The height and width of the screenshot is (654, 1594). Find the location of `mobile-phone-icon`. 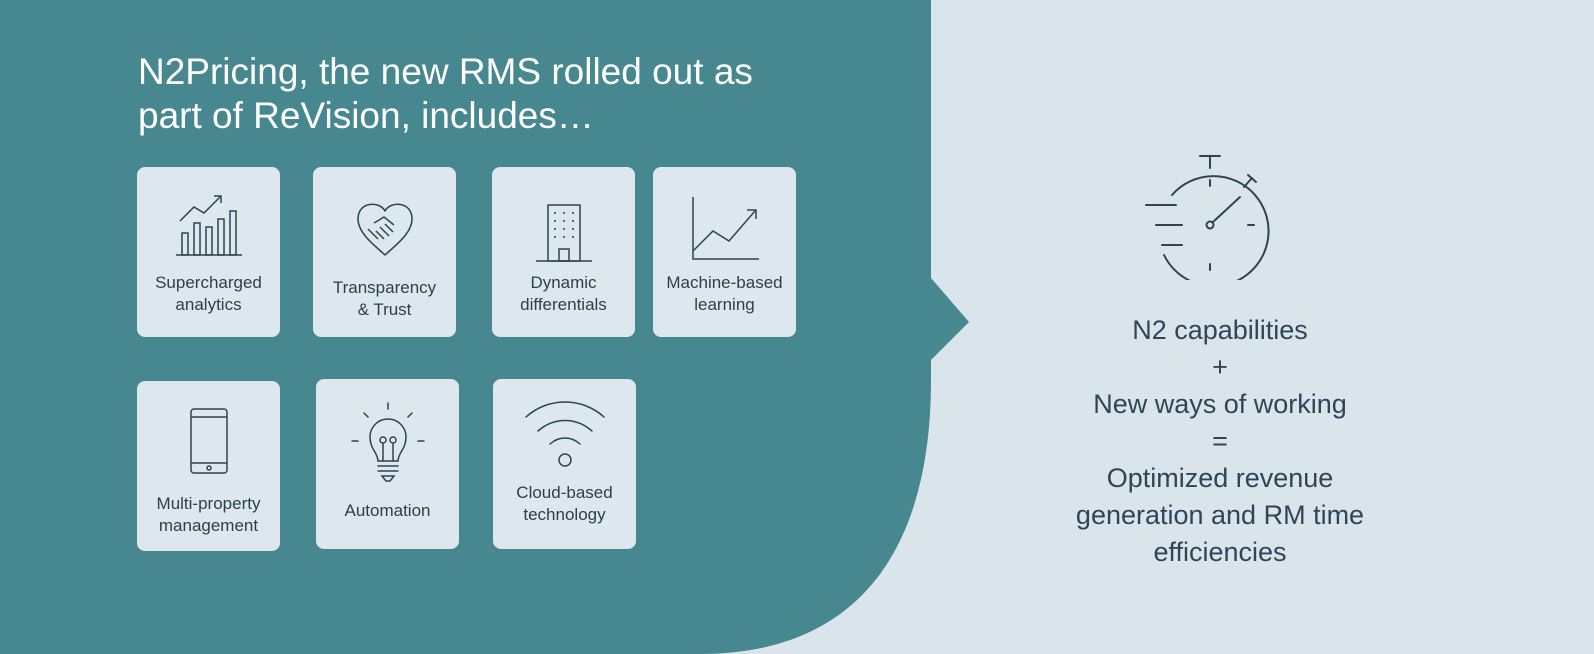

mobile-phone-icon is located at coordinates (209, 441).